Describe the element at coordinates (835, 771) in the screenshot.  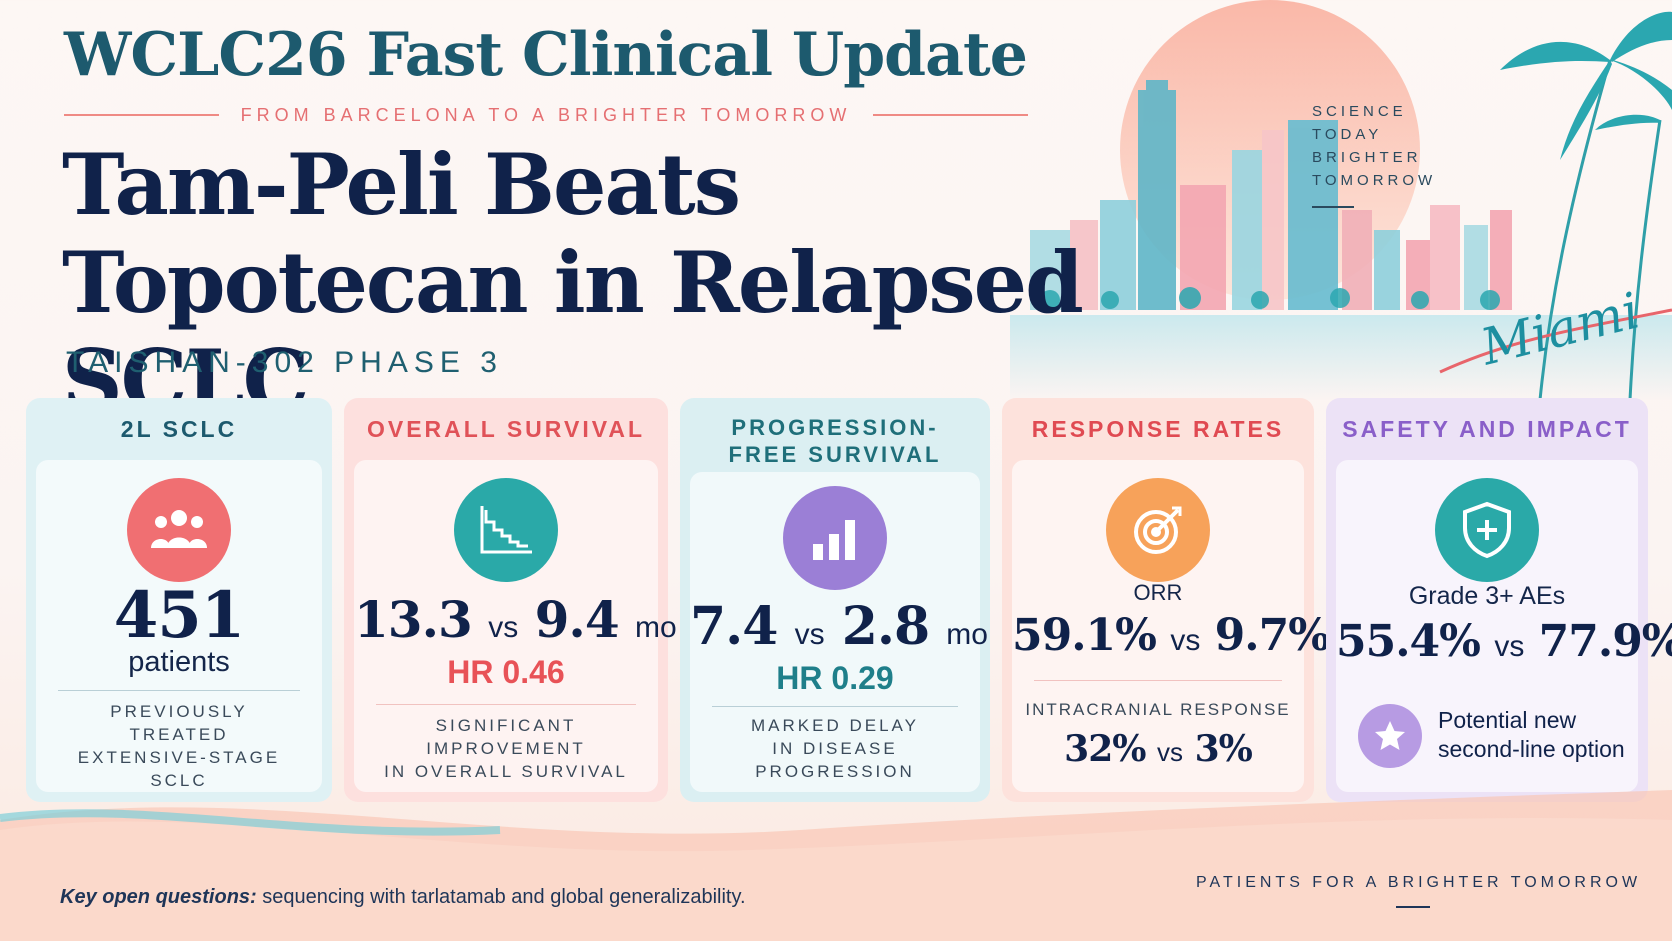
I see `note-line: PROGRESSION` at that location.